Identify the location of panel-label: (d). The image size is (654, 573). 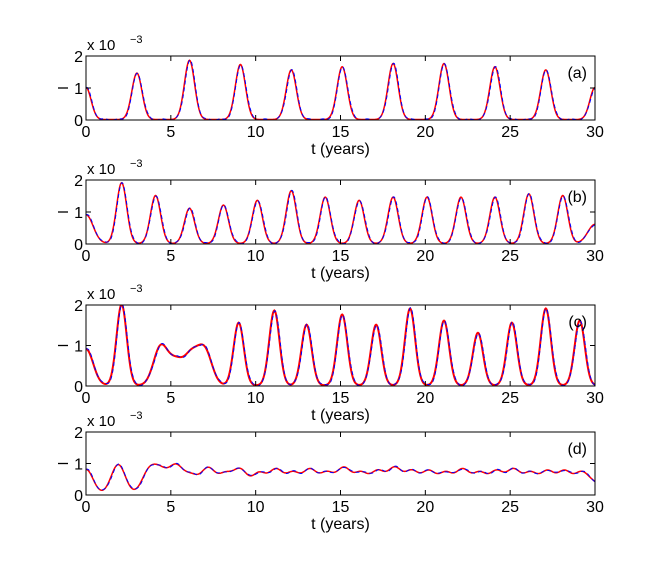
(577, 449).